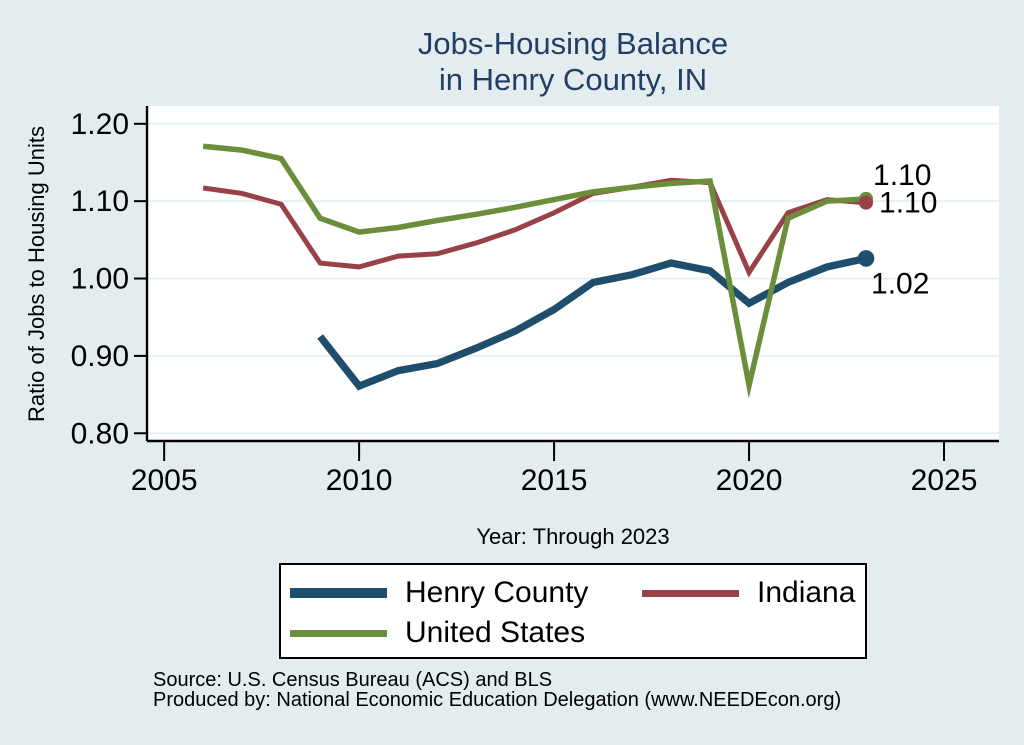 The width and height of the screenshot is (1024, 745). I want to click on chart-title-line1: Jobs-Housing Balance, so click(573, 43).